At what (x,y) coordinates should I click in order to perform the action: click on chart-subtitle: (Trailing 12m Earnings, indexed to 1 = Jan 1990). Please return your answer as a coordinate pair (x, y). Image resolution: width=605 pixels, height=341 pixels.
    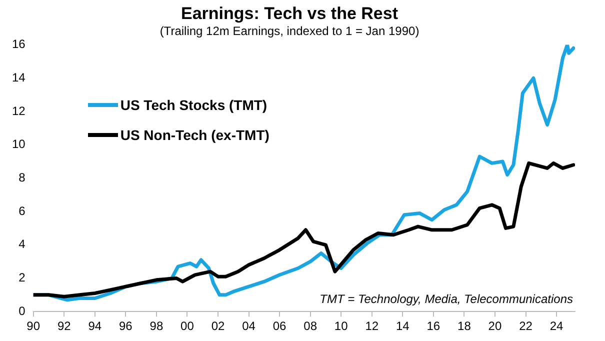
    Looking at the image, I should click on (290, 31).